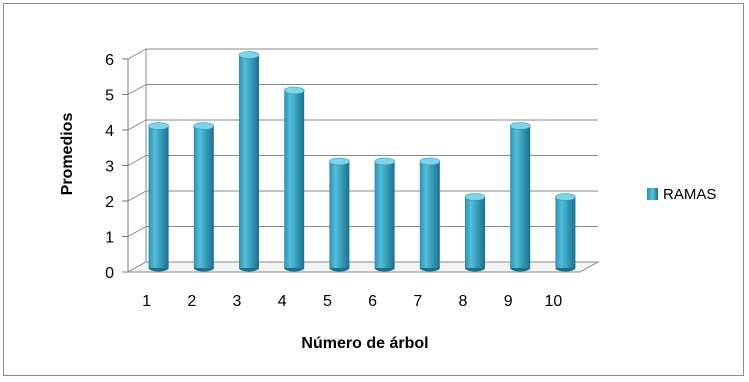 This screenshot has height=382, width=749. I want to click on x-tick-label: 7, so click(417, 301).